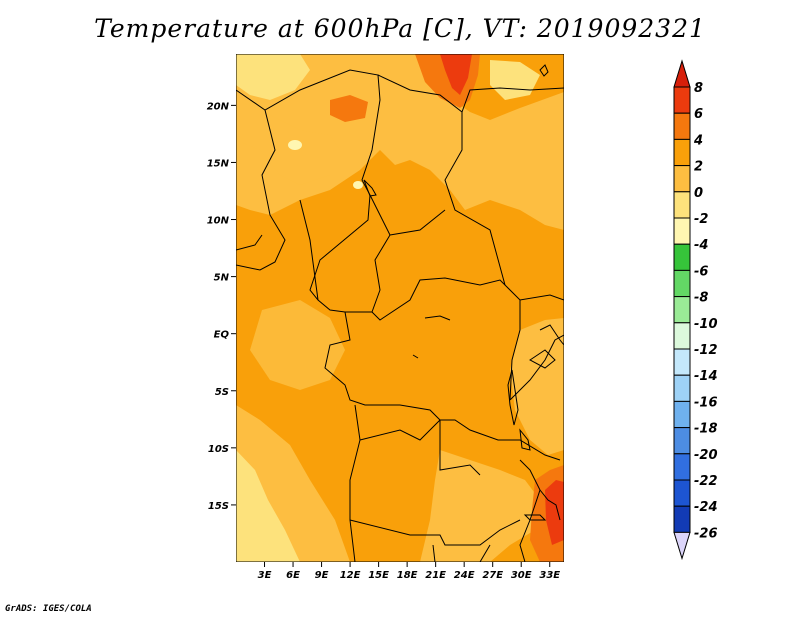  I want to click on x-tick-label-3e: 3E, so click(265, 575).